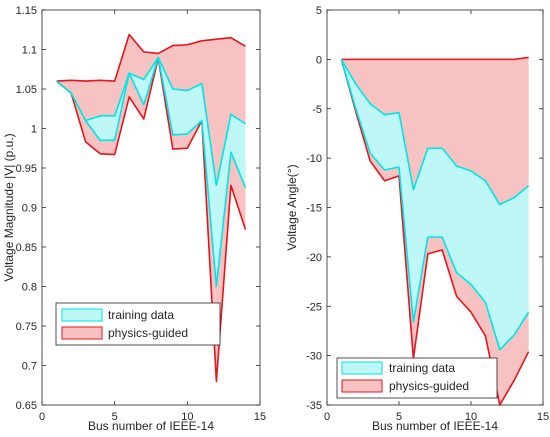  What do you see at coordinates (29, 288) in the screenshot?
I see `magnitude-y-tick-label: 0.8` at bounding box center [29, 288].